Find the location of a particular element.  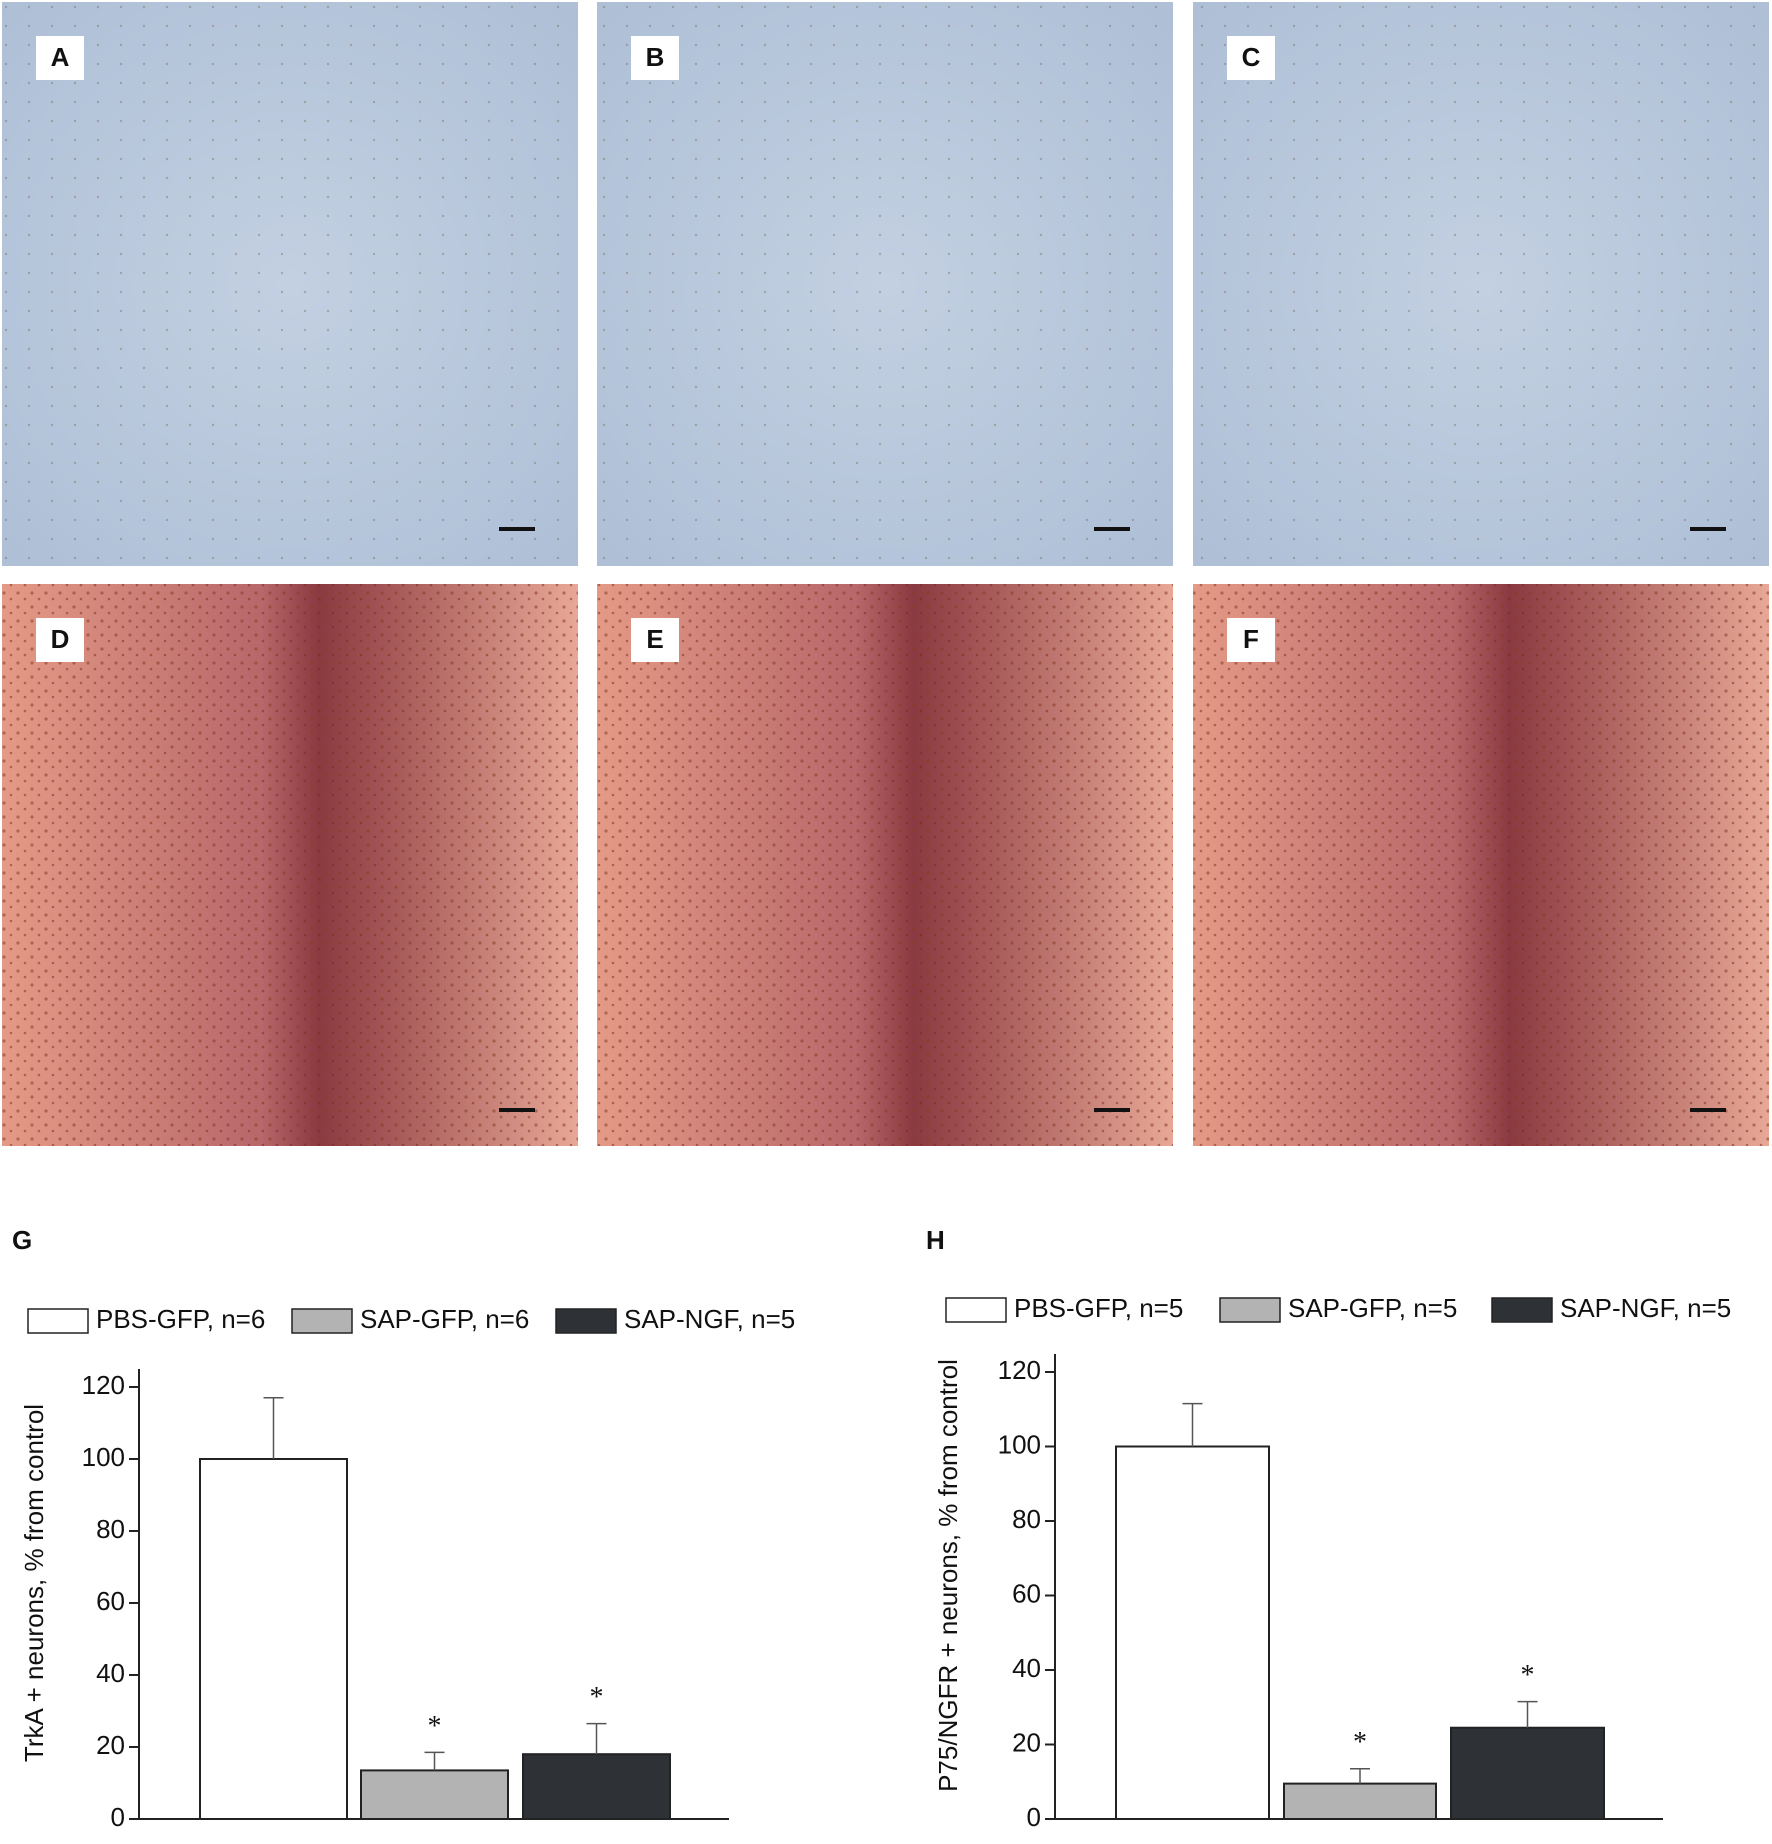

panel-label: G is located at coordinates (22, 1240).